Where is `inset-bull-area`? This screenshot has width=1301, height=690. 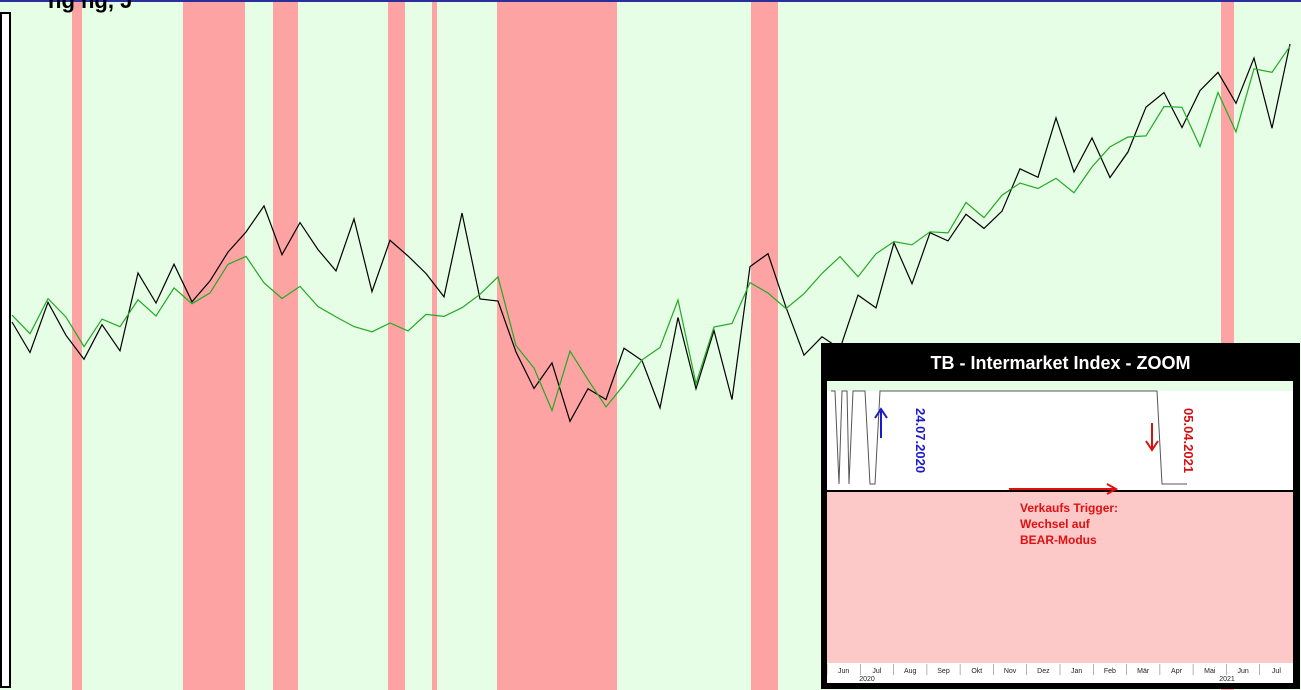
inset-bull-area is located at coordinates (1060, 436).